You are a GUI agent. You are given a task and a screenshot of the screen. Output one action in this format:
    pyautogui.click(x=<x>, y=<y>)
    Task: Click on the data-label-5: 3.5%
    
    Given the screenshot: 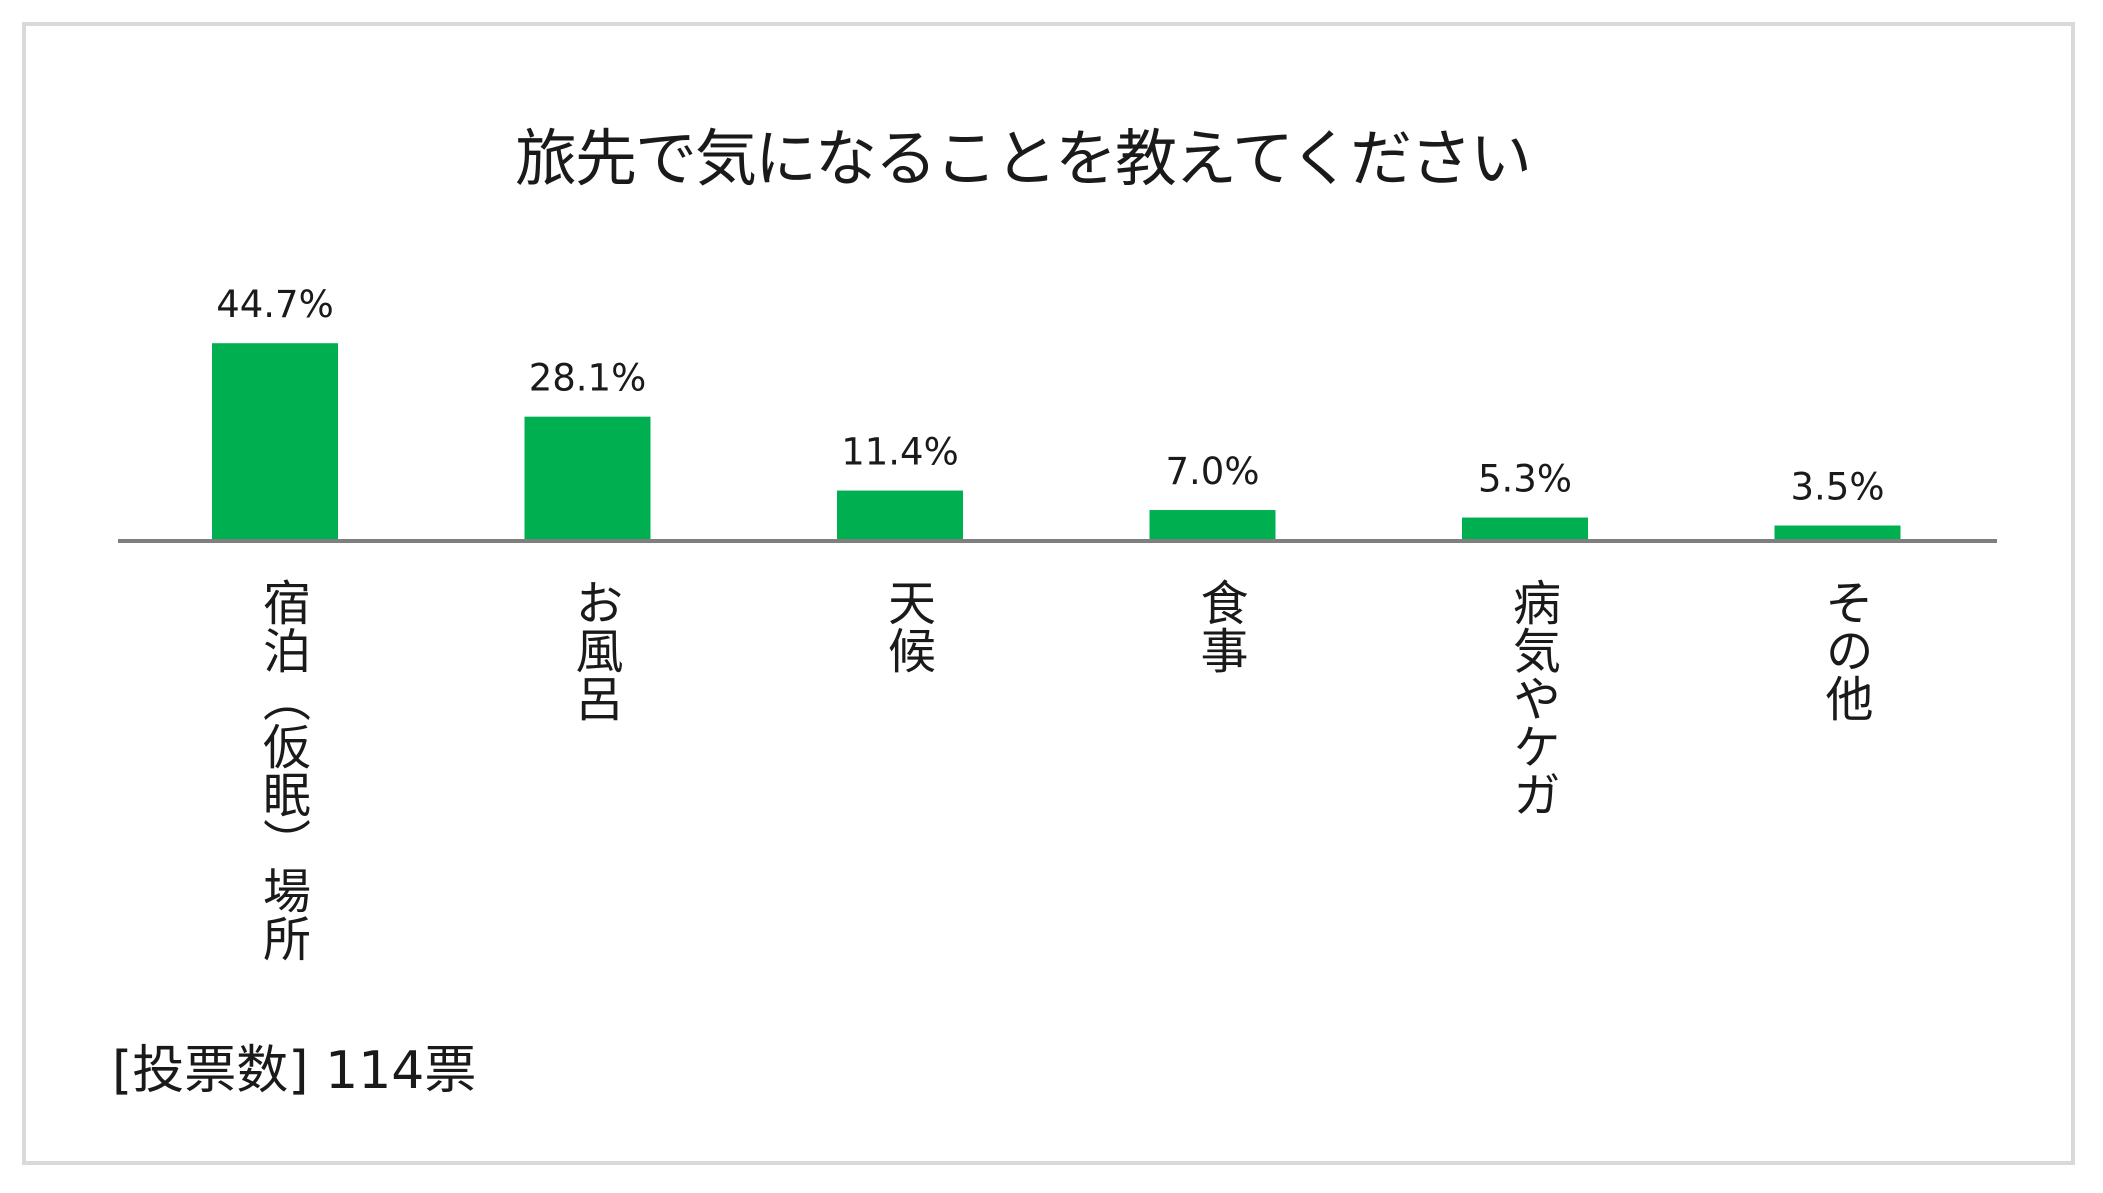 What is the action you would take?
    pyautogui.click(x=1838, y=487)
    